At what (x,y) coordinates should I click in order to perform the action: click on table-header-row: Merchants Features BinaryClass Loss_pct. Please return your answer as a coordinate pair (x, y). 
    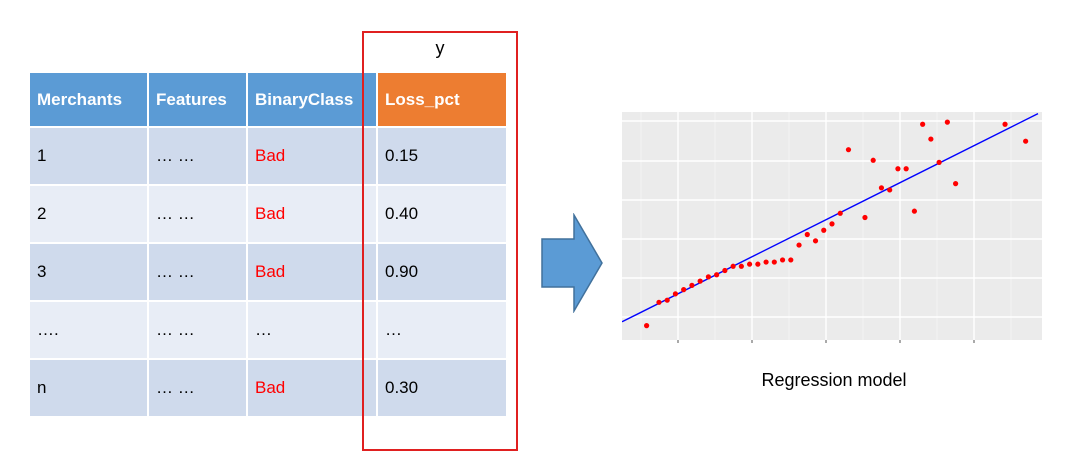
    Looking at the image, I should click on (268, 99).